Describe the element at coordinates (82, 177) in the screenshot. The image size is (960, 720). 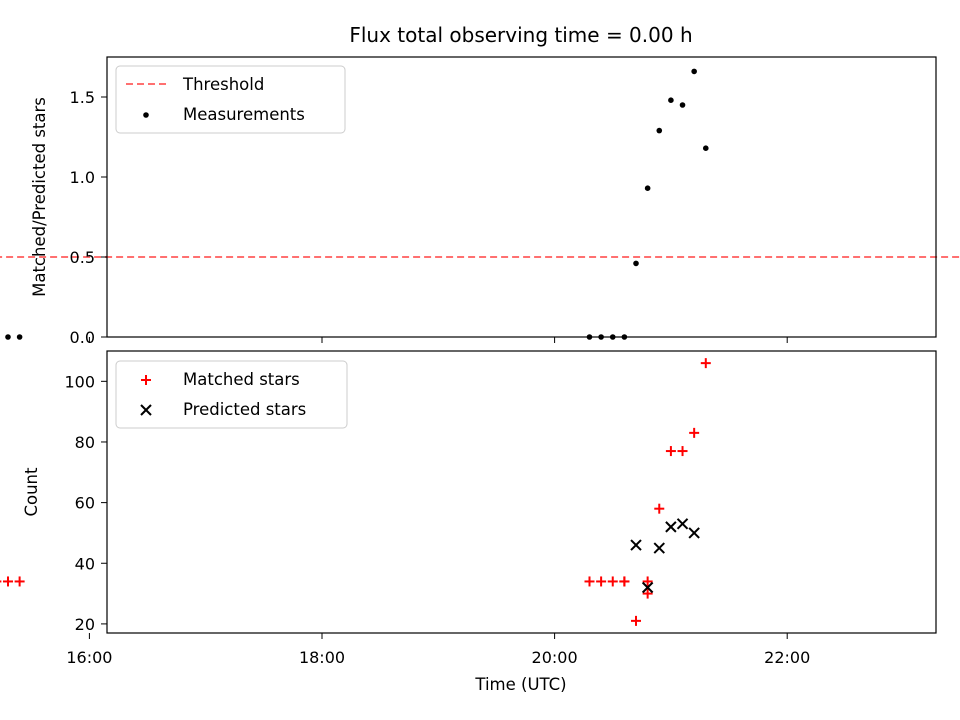
I see `y-tick-label: 1.0` at that location.